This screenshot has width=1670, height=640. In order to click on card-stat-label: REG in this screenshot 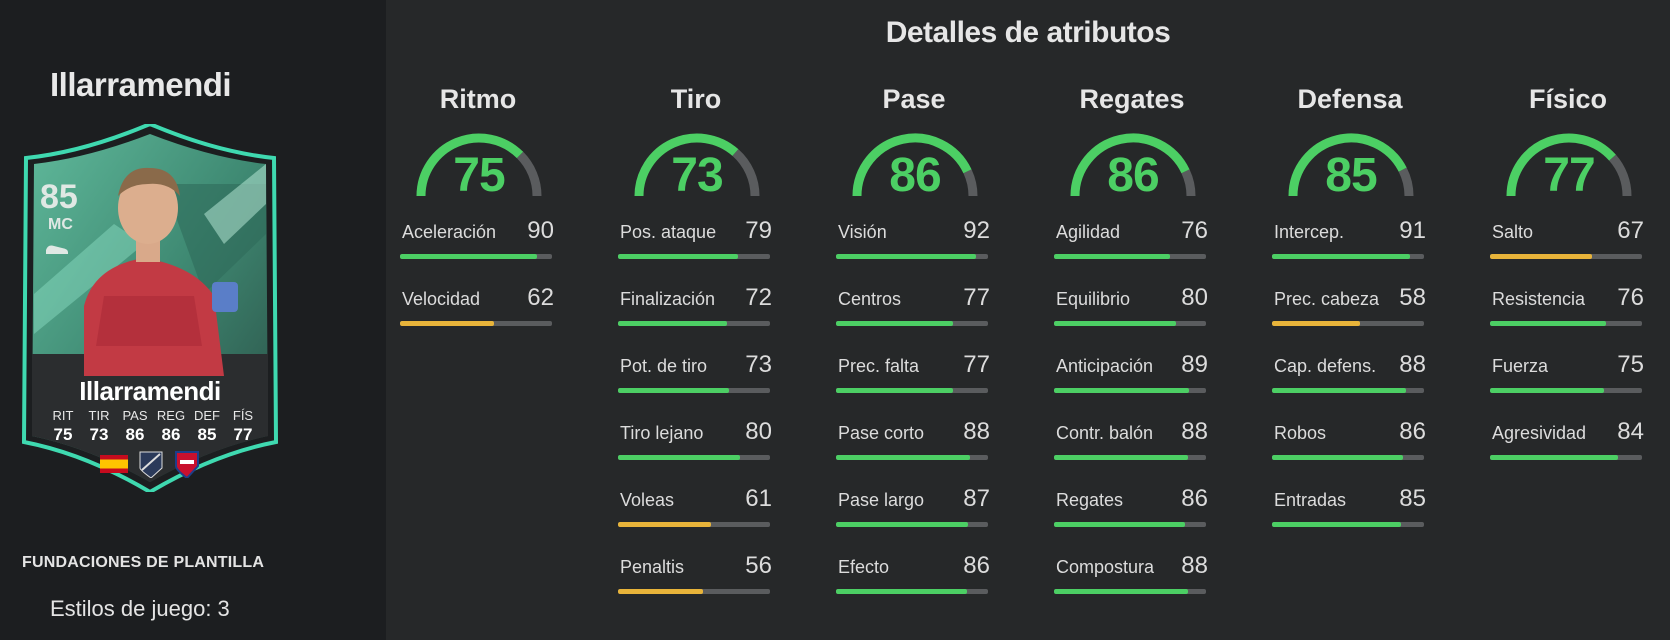, I will do `click(171, 415)`.